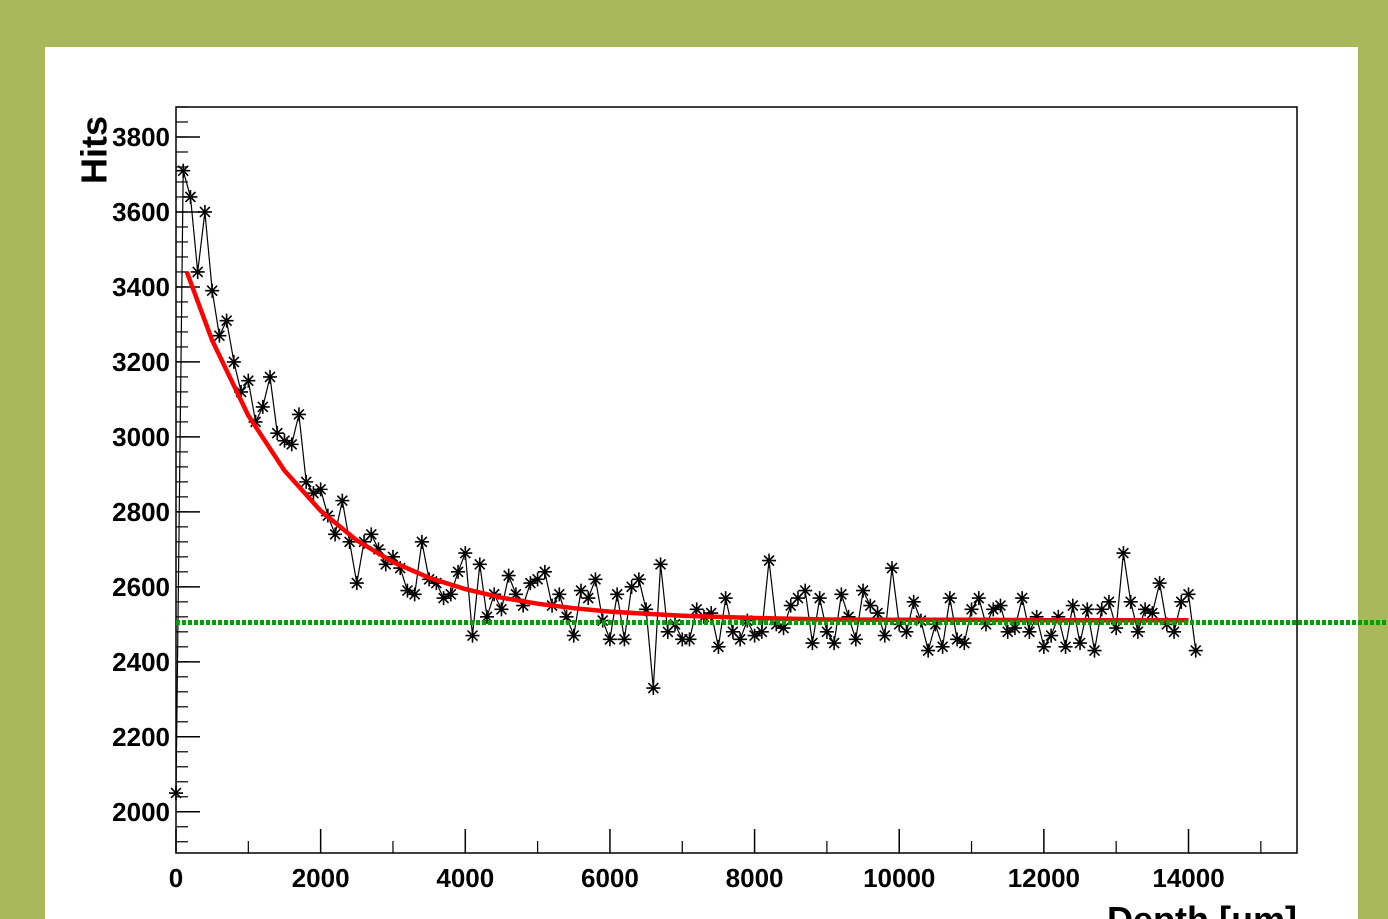  Describe the element at coordinates (141, 737) in the screenshot. I see `y-tick-label: 2200` at that location.